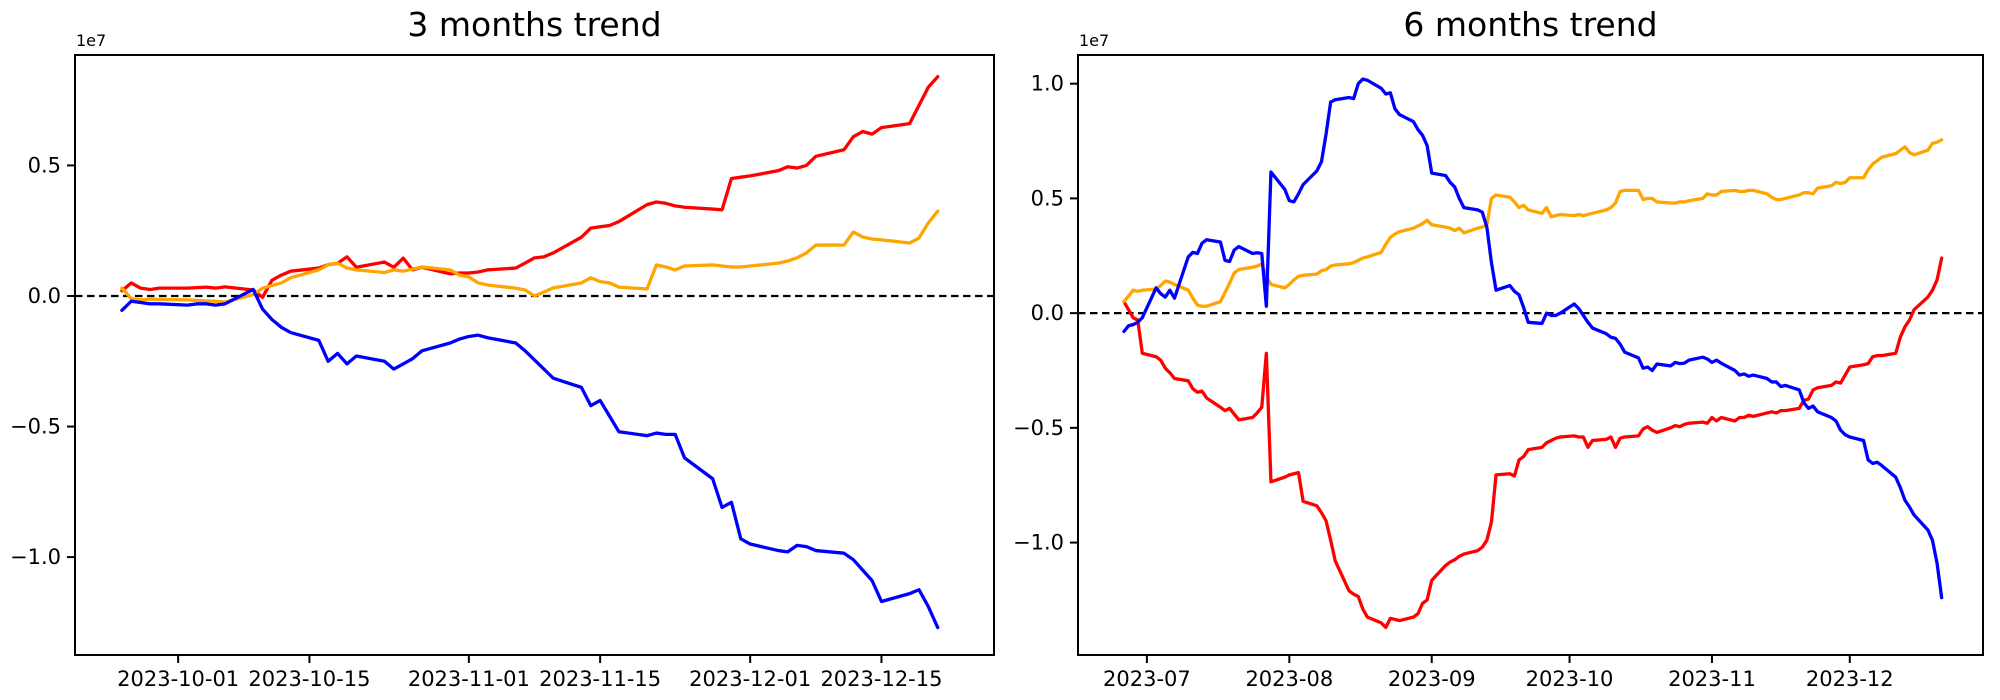 The image size is (2000, 700). What do you see at coordinates (1432, 679) in the screenshot?
I see `x-tick-label: 2023-09` at bounding box center [1432, 679].